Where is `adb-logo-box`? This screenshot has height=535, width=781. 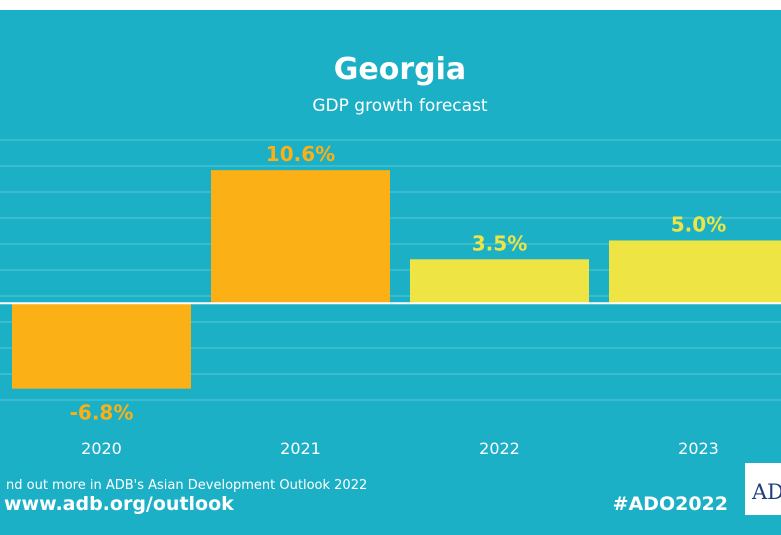 adb-logo-box is located at coordinates (763, 489).